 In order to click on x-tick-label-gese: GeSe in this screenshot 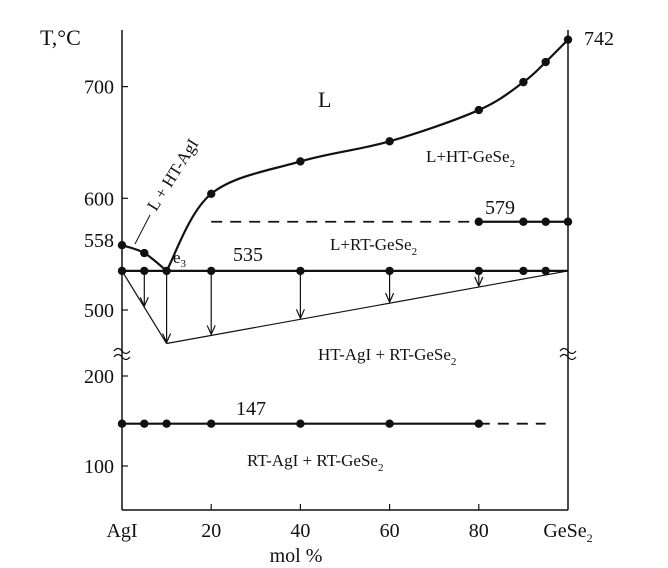, I will do `click(564, 531)`.